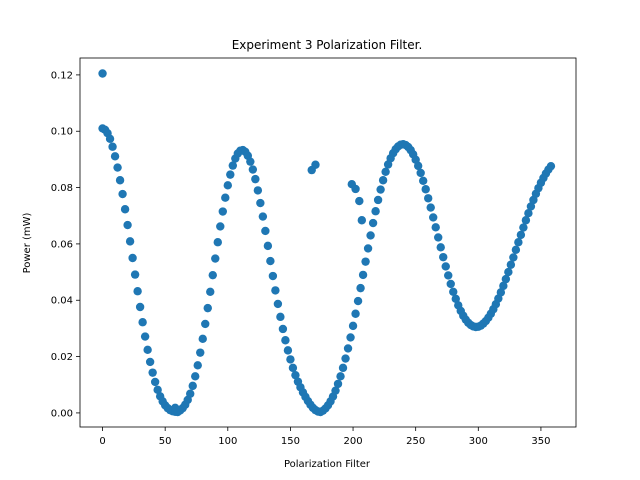 The image size is (640, 480). Describe the element at coordinates (327, 45) in the screenshot. I see `chart-title: Experiment 3 Polarization Filter.` at that location.